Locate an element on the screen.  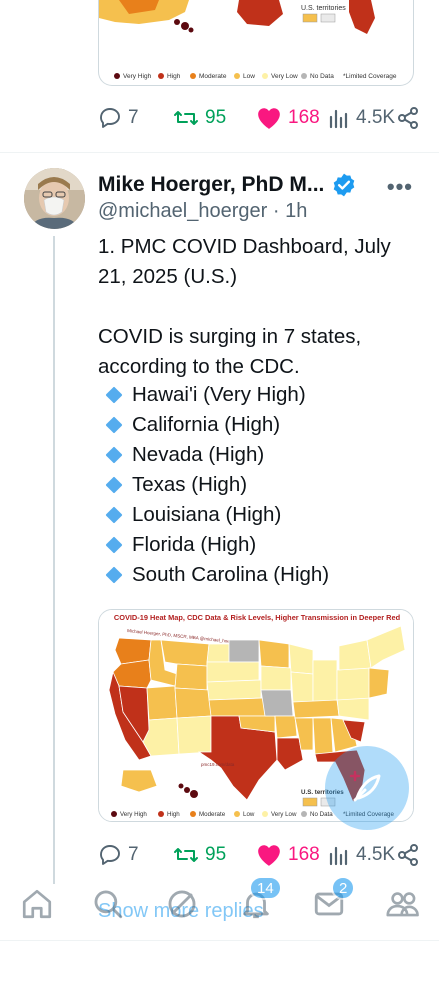
map-legend-very-low: Very Low is located at coordinates (284, 814).